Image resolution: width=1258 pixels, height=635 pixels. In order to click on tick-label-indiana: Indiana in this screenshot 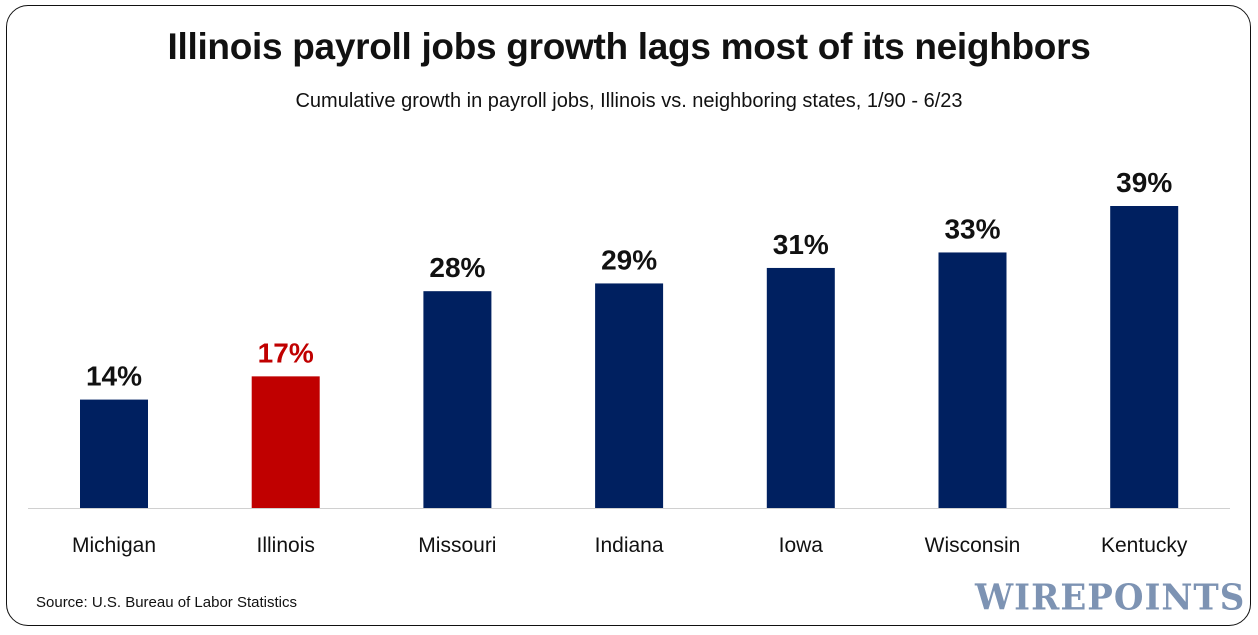, I will do `click(629, 545)`.